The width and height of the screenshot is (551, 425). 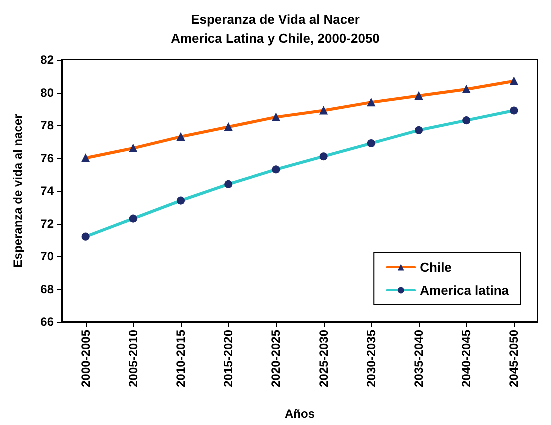 I want to click on x-tick-label: 2005-2010, so click(x=133, y=359).